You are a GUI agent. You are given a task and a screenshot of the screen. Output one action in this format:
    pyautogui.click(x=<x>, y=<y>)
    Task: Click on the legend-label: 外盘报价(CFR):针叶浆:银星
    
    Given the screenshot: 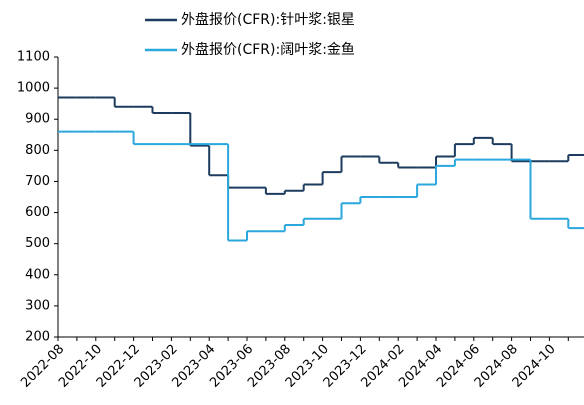 What is the action you would take?
    pyautogui.click(x=268, y=19)
    